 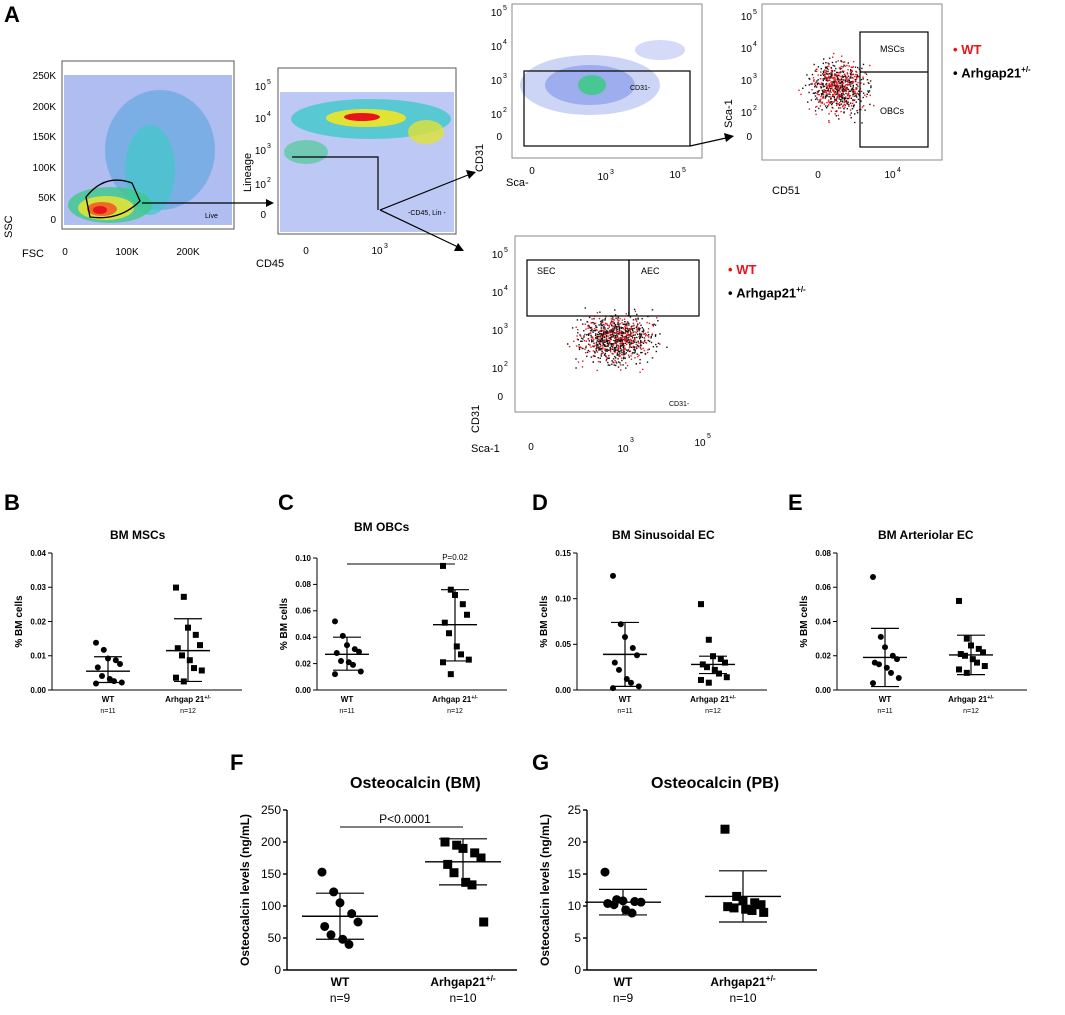 I want to click on legend-label-arh: Arhgap21, so click(x=991, y=73).